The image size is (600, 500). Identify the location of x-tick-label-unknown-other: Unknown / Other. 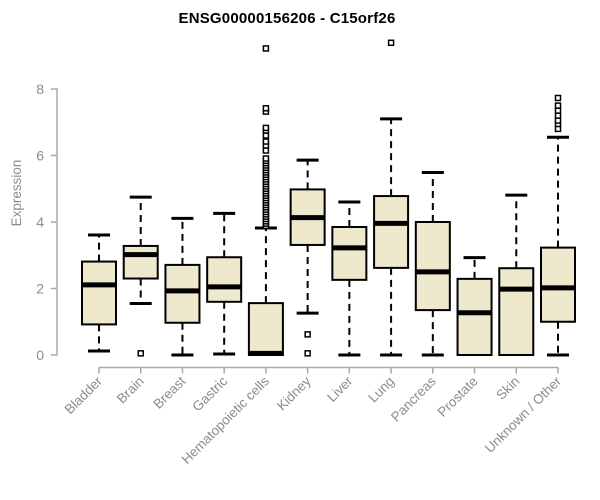
(523, 414).